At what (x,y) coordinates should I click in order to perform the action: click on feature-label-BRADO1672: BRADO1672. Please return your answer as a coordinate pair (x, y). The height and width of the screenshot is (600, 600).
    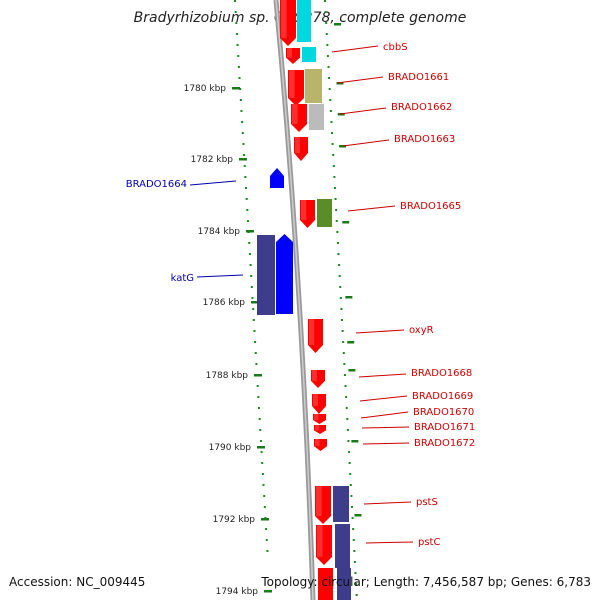
    Looking at the image, I should click on (444, 443).